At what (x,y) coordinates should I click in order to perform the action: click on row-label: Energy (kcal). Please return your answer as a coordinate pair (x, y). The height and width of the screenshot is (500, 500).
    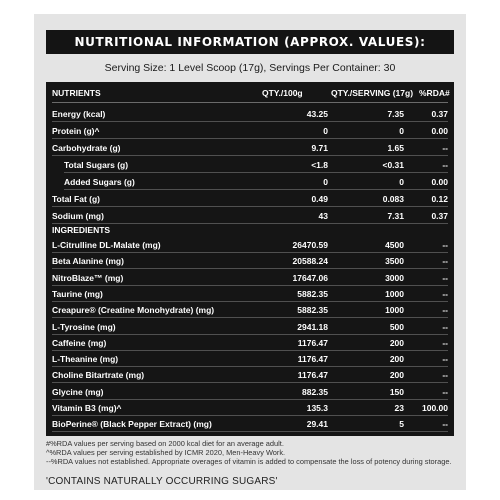
    Looking at the image, I should click on (79, 114).